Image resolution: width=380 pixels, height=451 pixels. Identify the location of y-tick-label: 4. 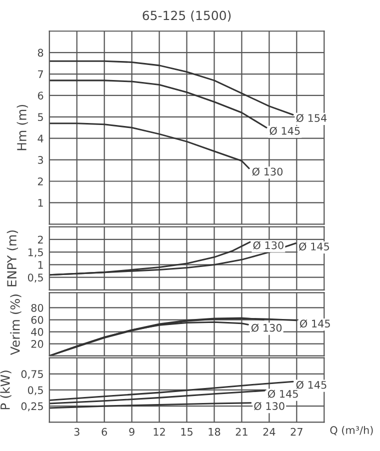
(41, 138).